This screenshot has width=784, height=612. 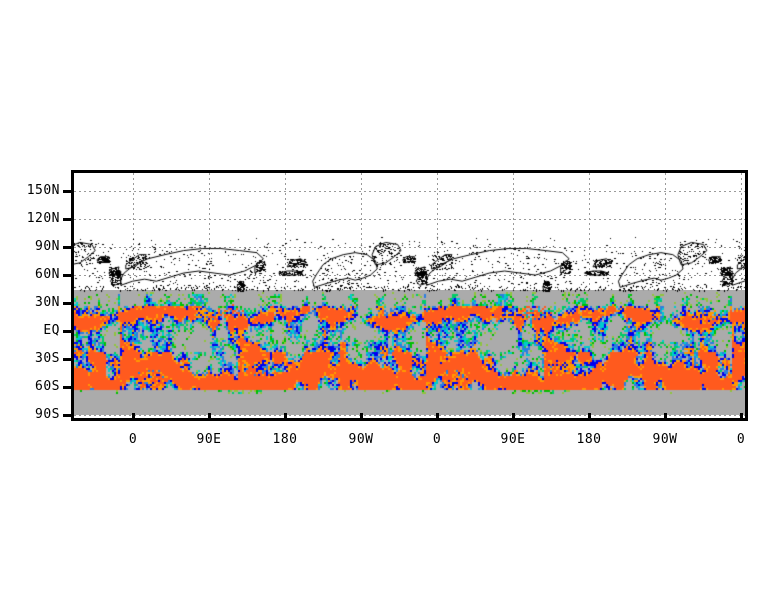 What do you see at coordinates (67, 415) in the screenshot?
I see `y-tick-90S` at bounding box center [67, 415].